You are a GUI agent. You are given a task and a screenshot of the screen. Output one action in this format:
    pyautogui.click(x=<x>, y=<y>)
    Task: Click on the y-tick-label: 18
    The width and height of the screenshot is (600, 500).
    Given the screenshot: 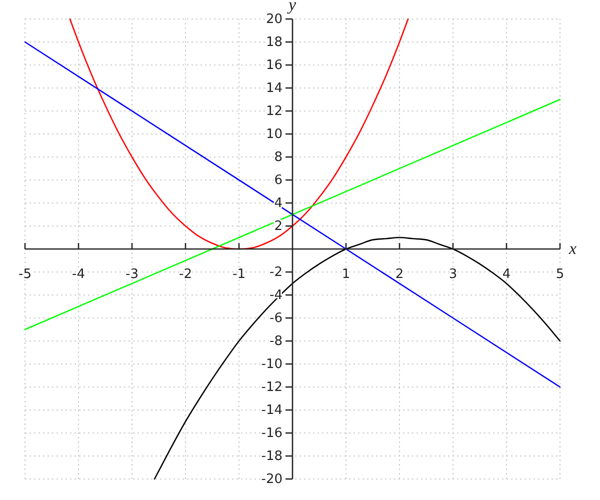 What is the action you would take?
    pyautogui.click(x=274, y=42)
    